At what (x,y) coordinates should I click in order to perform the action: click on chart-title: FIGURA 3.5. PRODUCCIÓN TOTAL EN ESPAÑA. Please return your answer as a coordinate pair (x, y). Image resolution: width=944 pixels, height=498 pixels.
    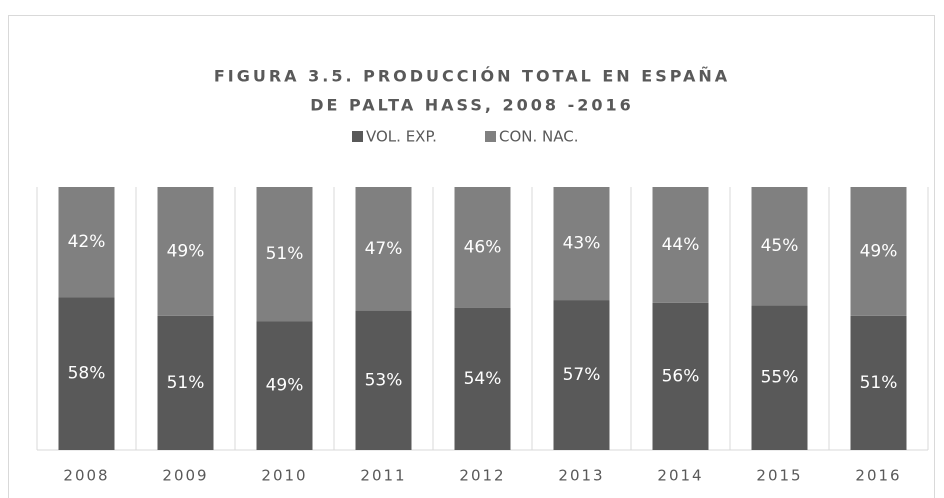
    Looking at the image, I should click on (472, 76).